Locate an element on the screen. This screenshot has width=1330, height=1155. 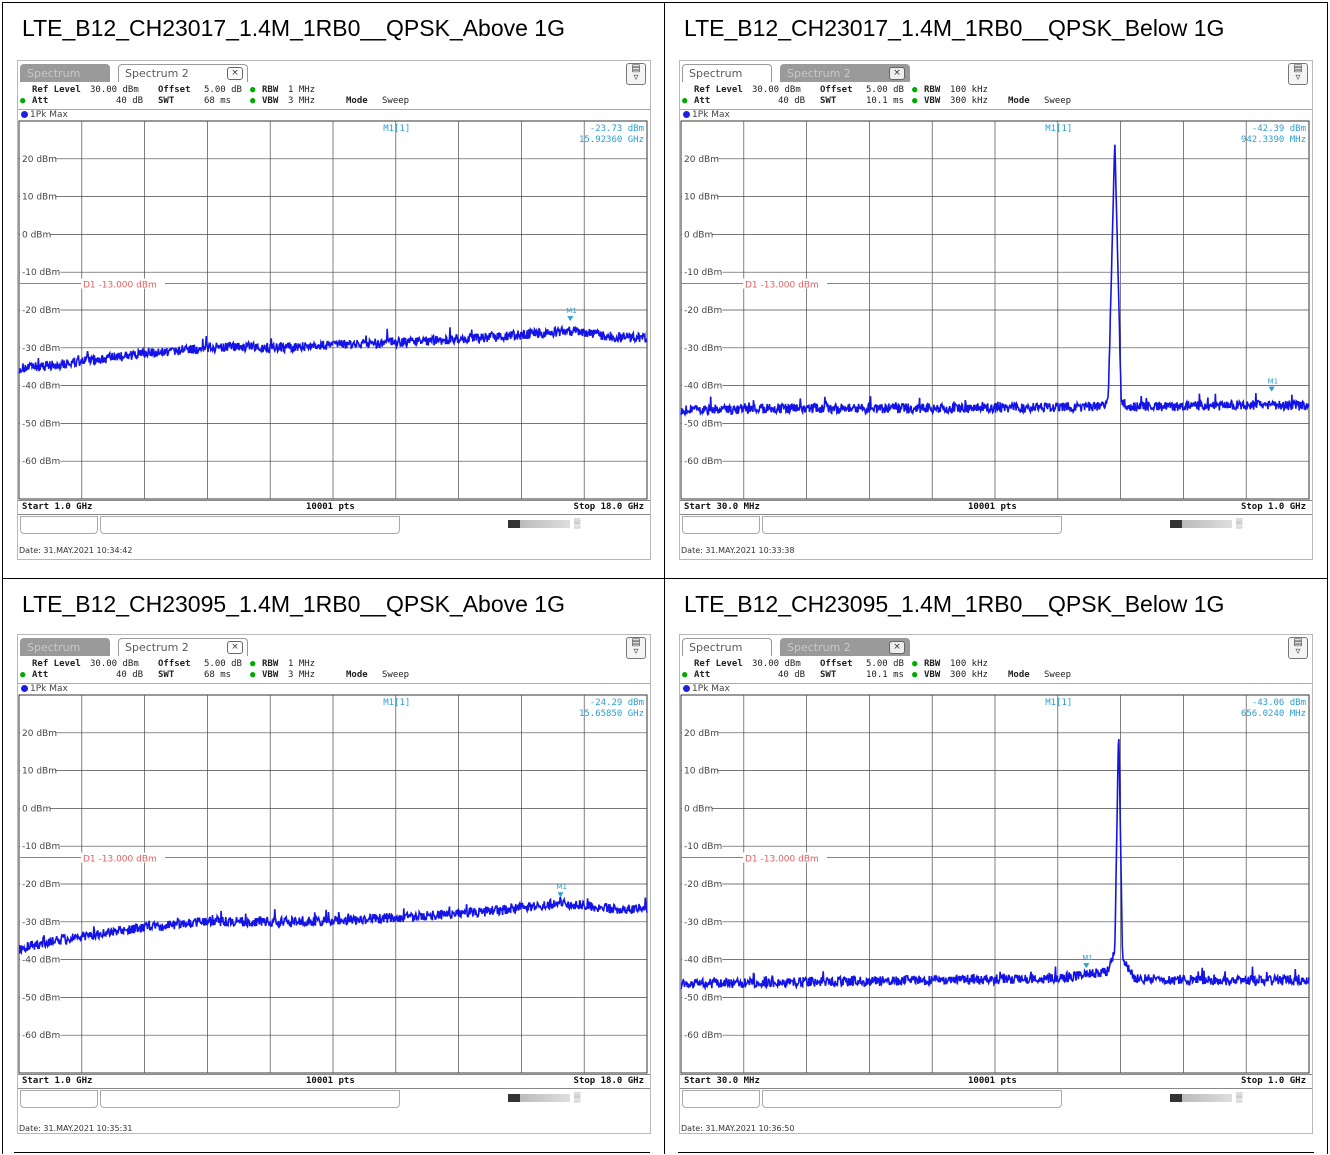
message-field is located at coordinates (912, 1099).